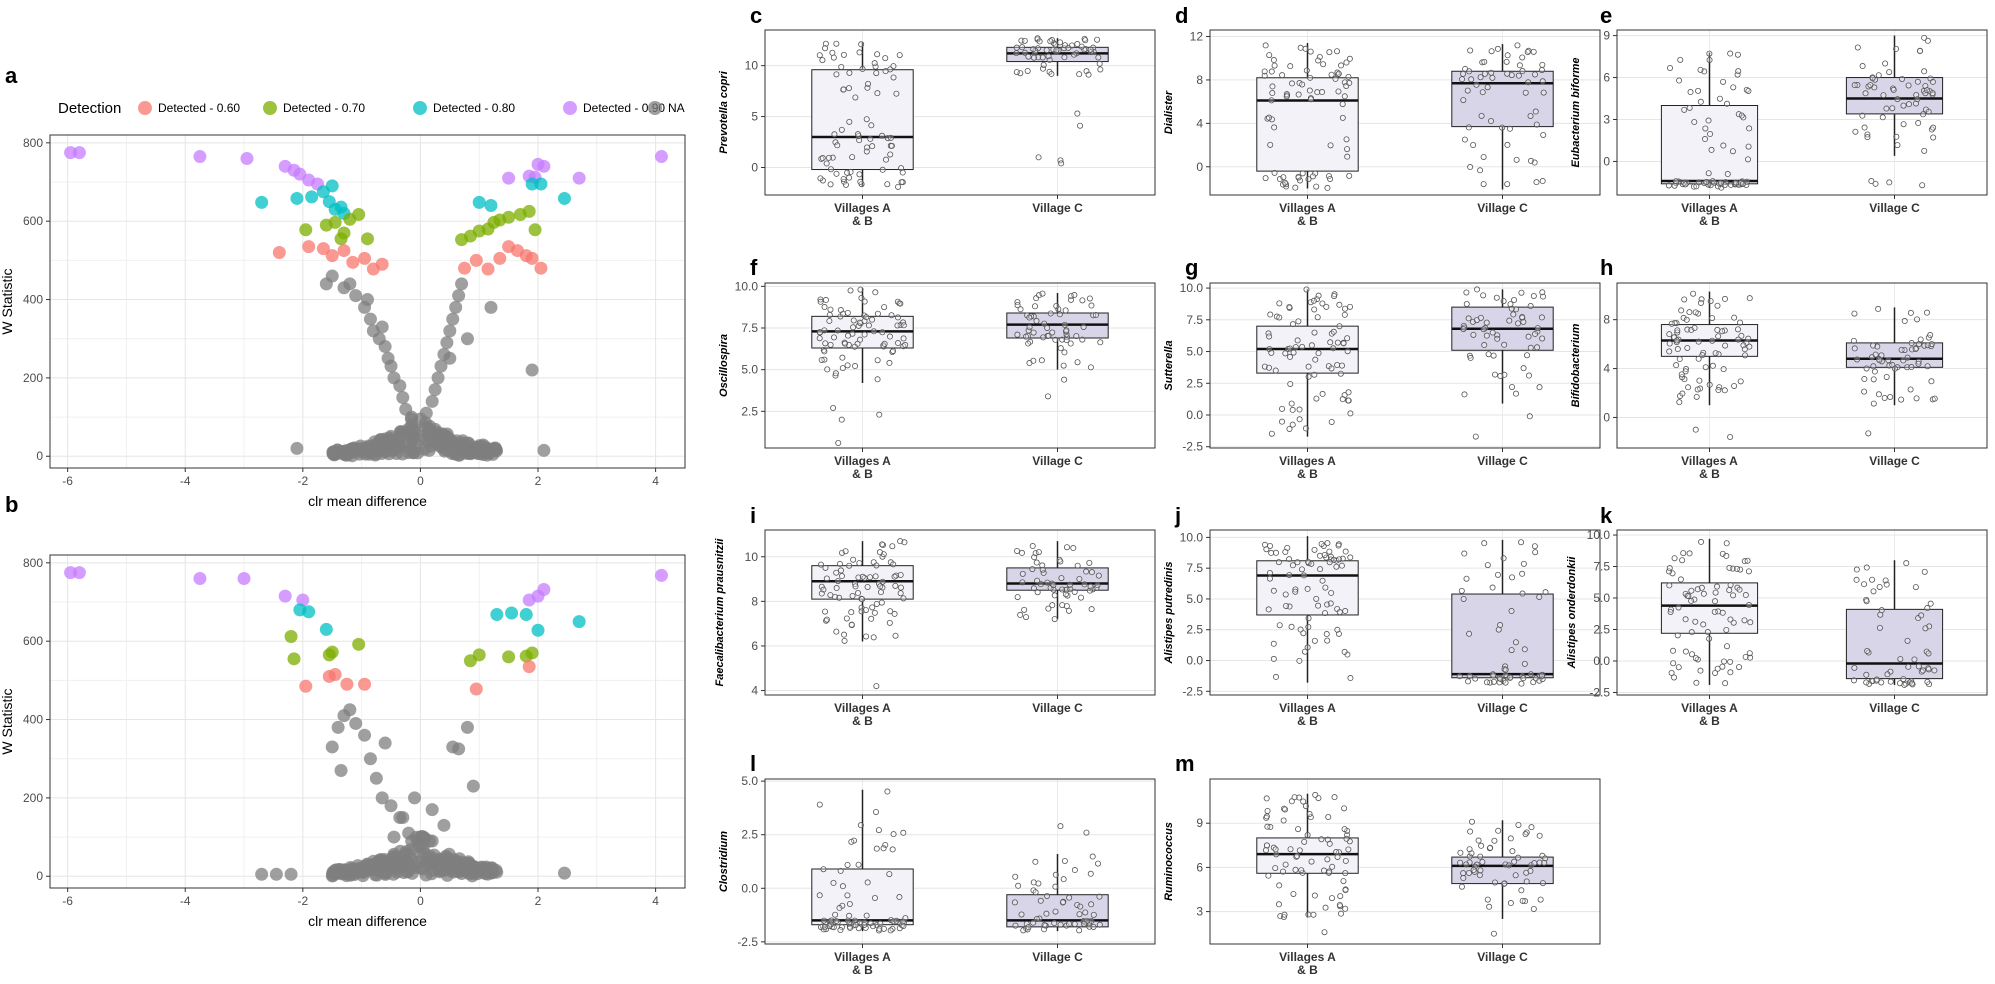 This screenshot has width=1995, height=984. Describe the element at coordinates (724, 861) in the screenshot. I see `y-axis-title: Clostridium` at that location.